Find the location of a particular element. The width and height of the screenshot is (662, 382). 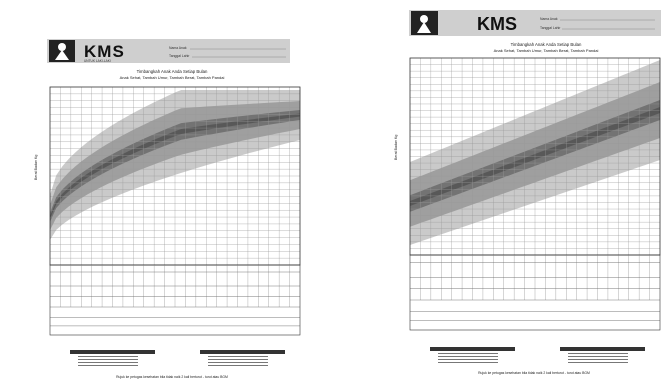

right-field-birth: Tanggal Lahir is located at coordinates (550, 28).